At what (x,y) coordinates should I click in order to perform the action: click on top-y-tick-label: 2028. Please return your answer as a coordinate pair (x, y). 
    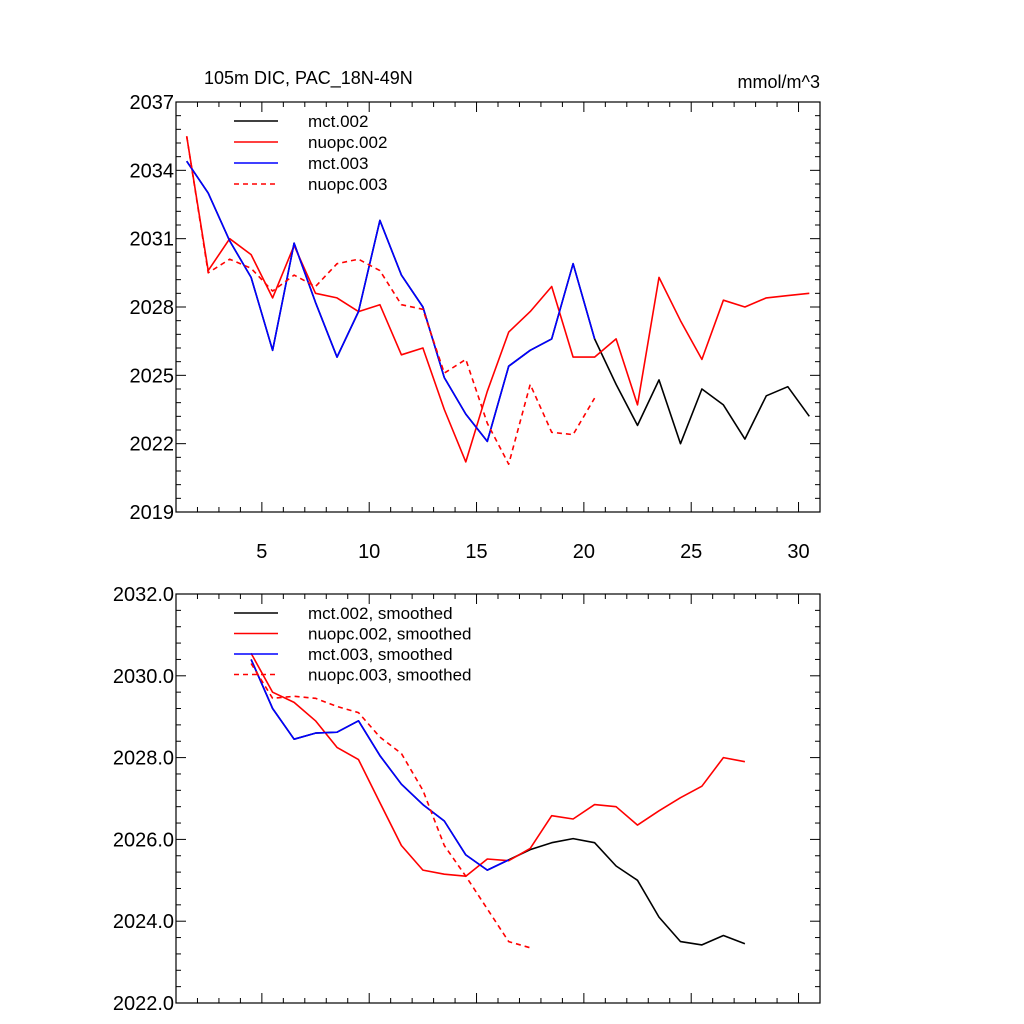
    Looking at the image, I should click on (152, 308).